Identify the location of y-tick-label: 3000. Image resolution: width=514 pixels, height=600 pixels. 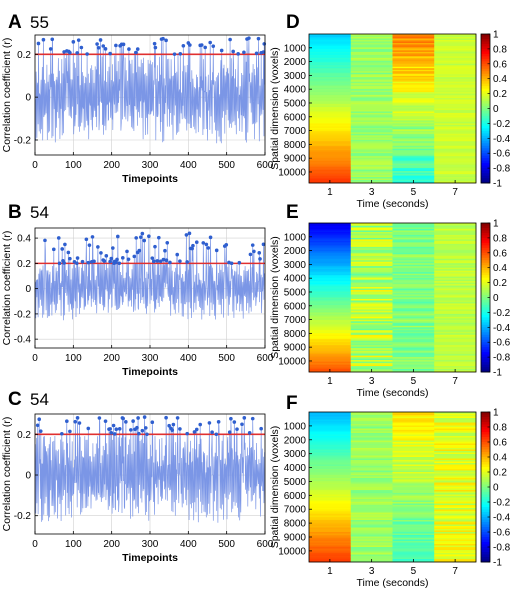
(295, 76).